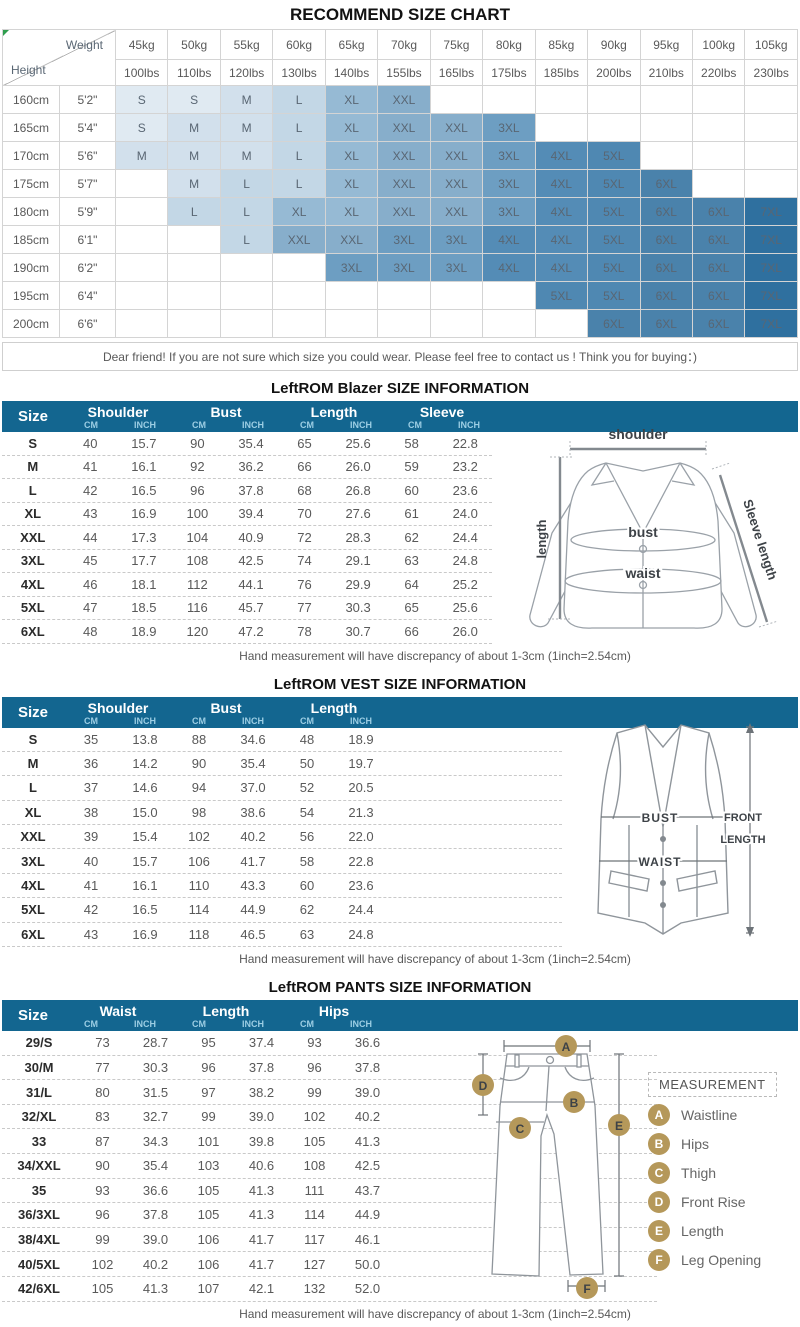 Image resolution: width=800 pixels, height=1327 pixels. I want to click on svg-text: B, so click(574, 1103).